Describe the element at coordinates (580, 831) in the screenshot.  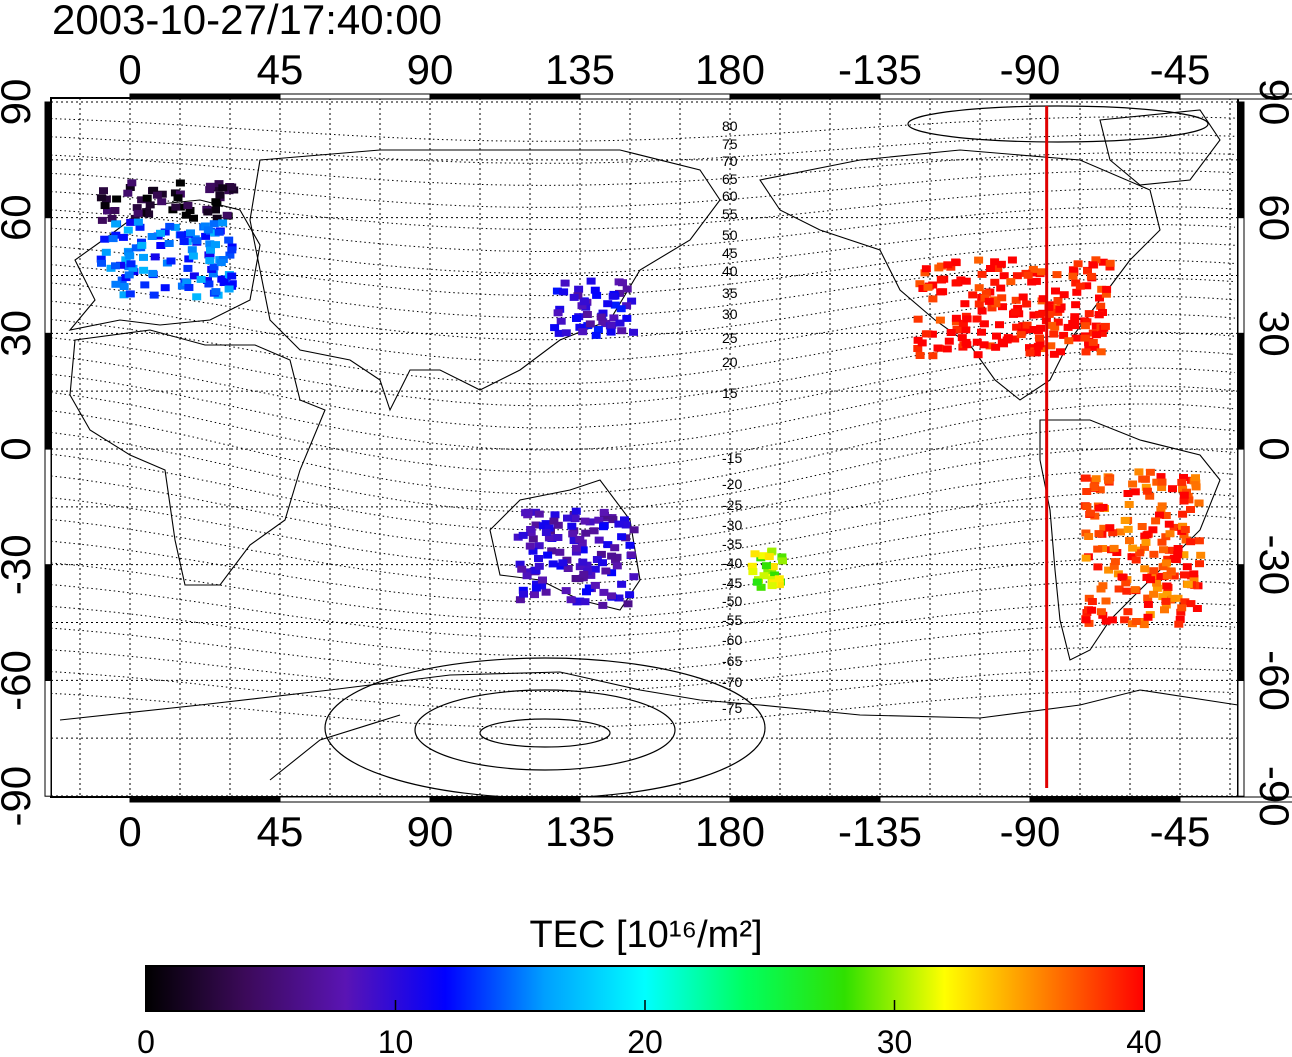
I see `lon-label-bottom: 135` at that location.